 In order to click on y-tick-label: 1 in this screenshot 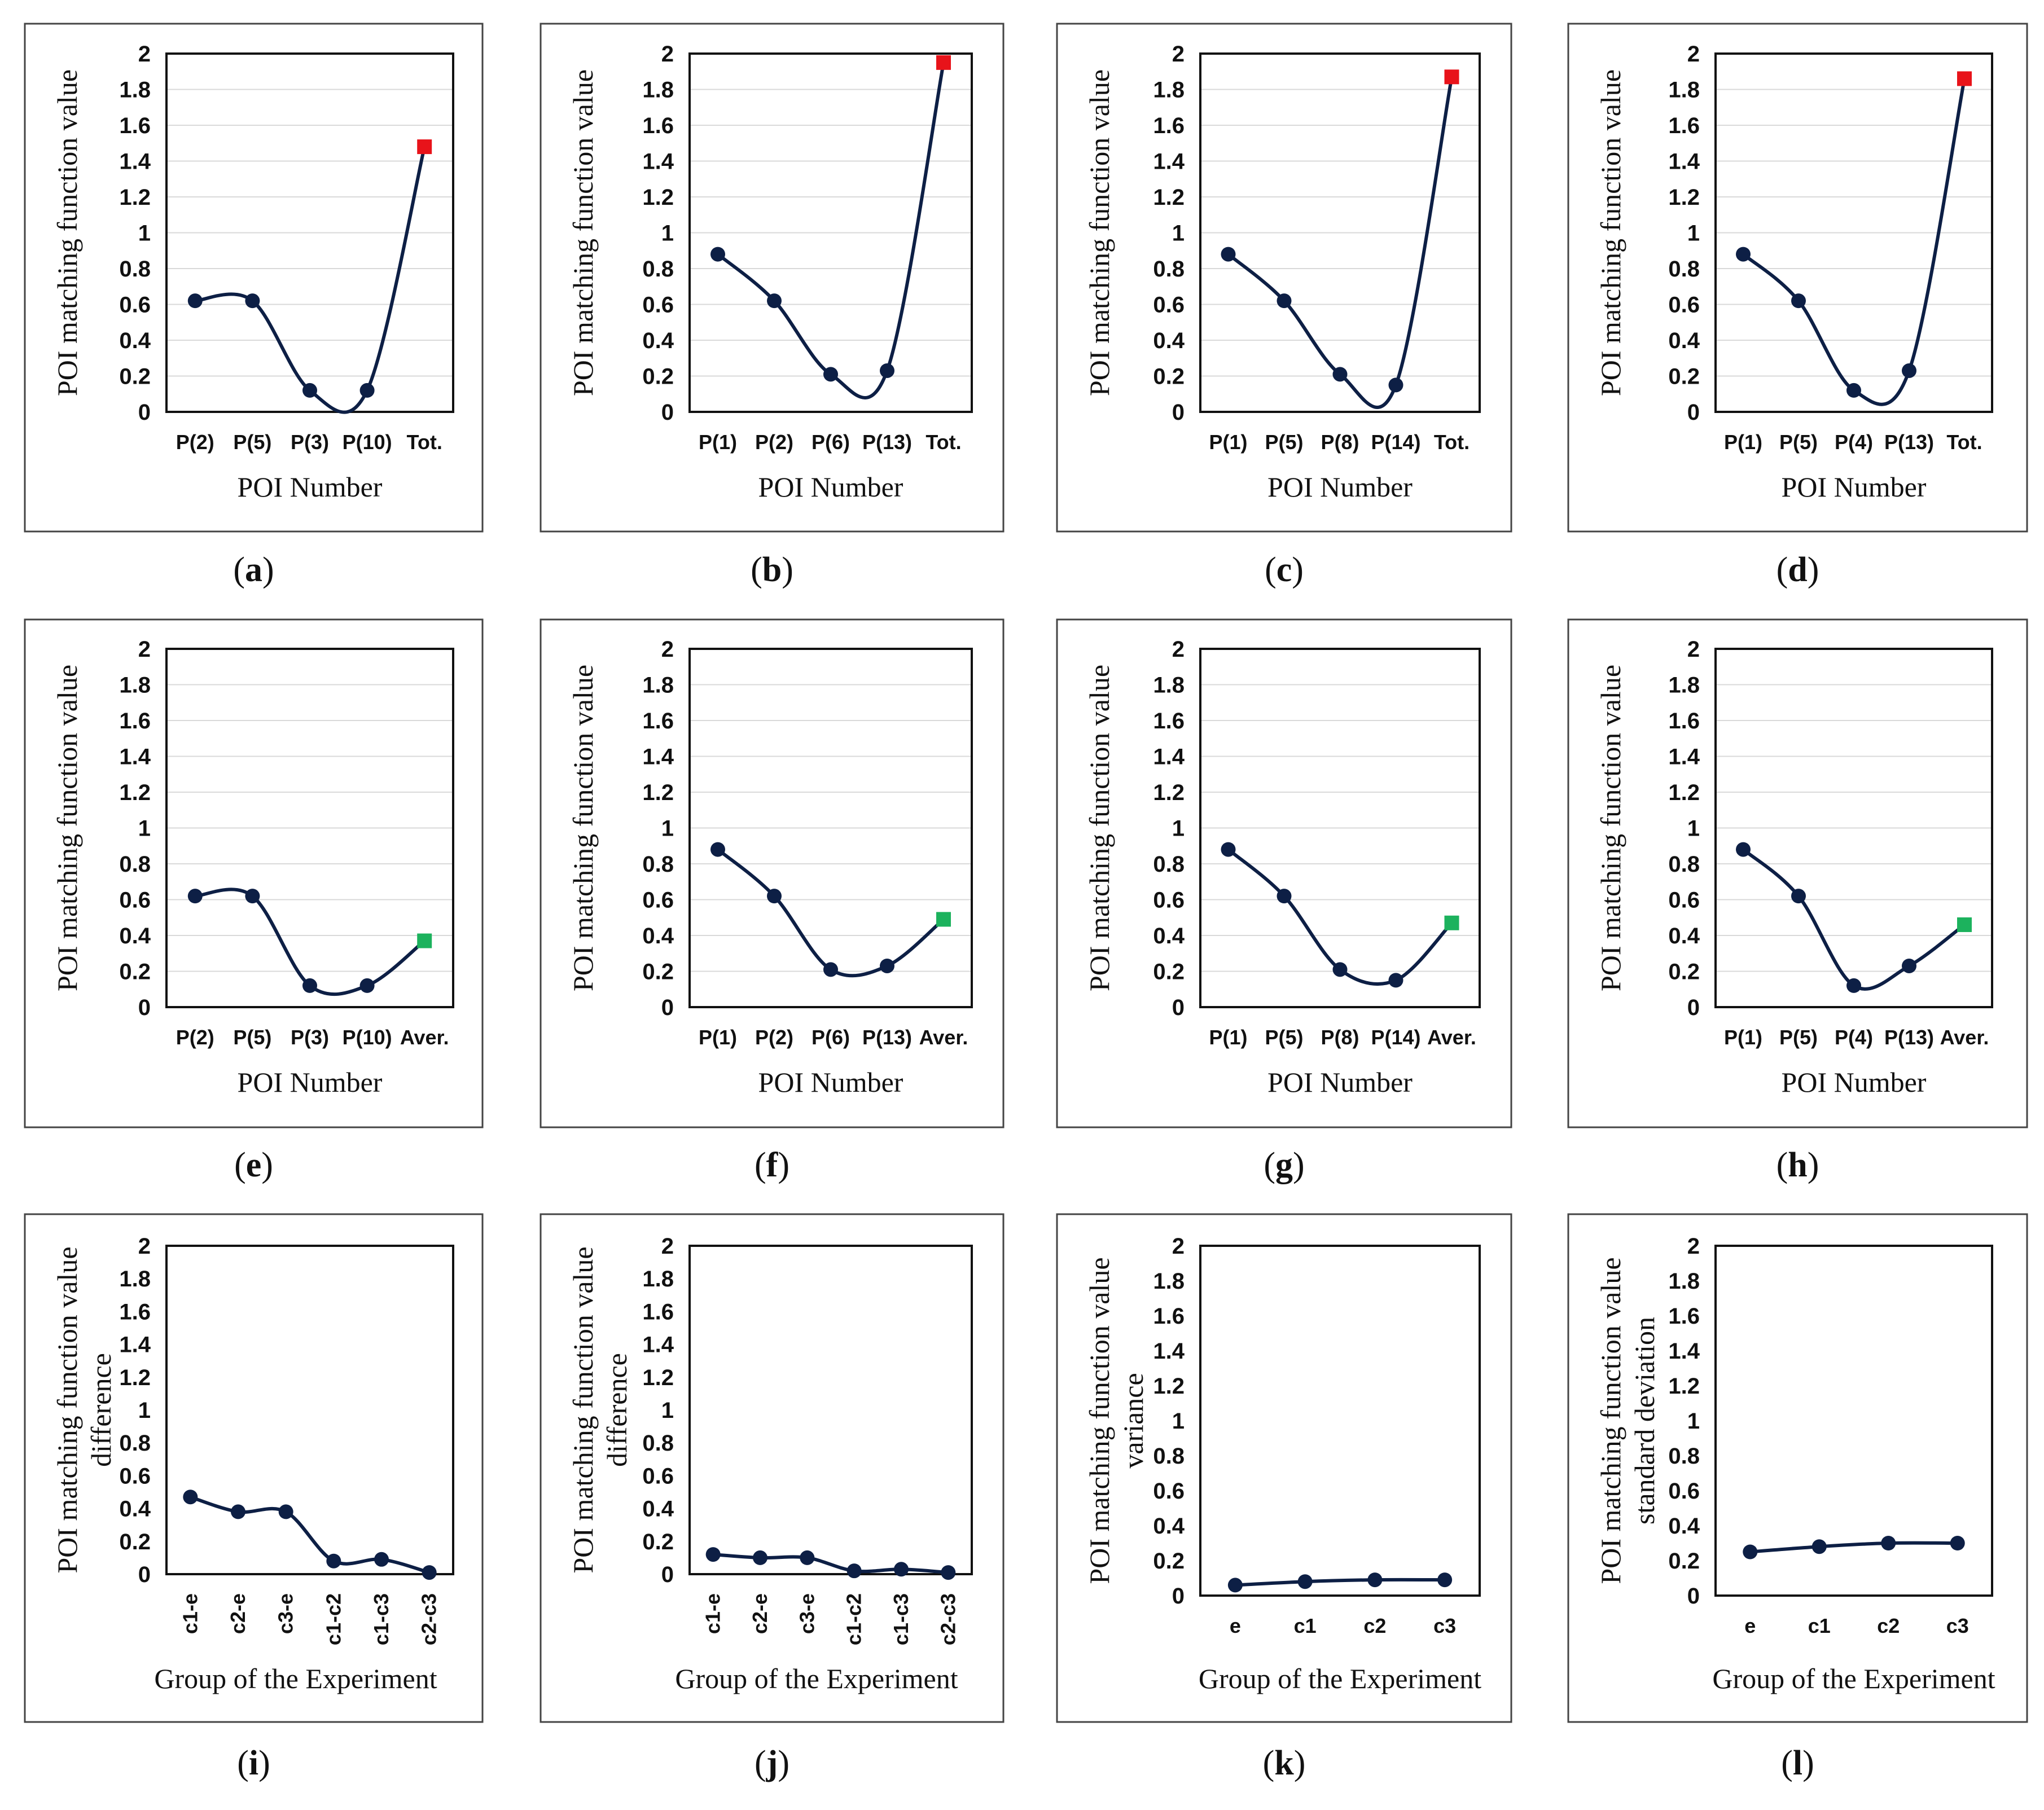, I will do `click(1693, 233)`.